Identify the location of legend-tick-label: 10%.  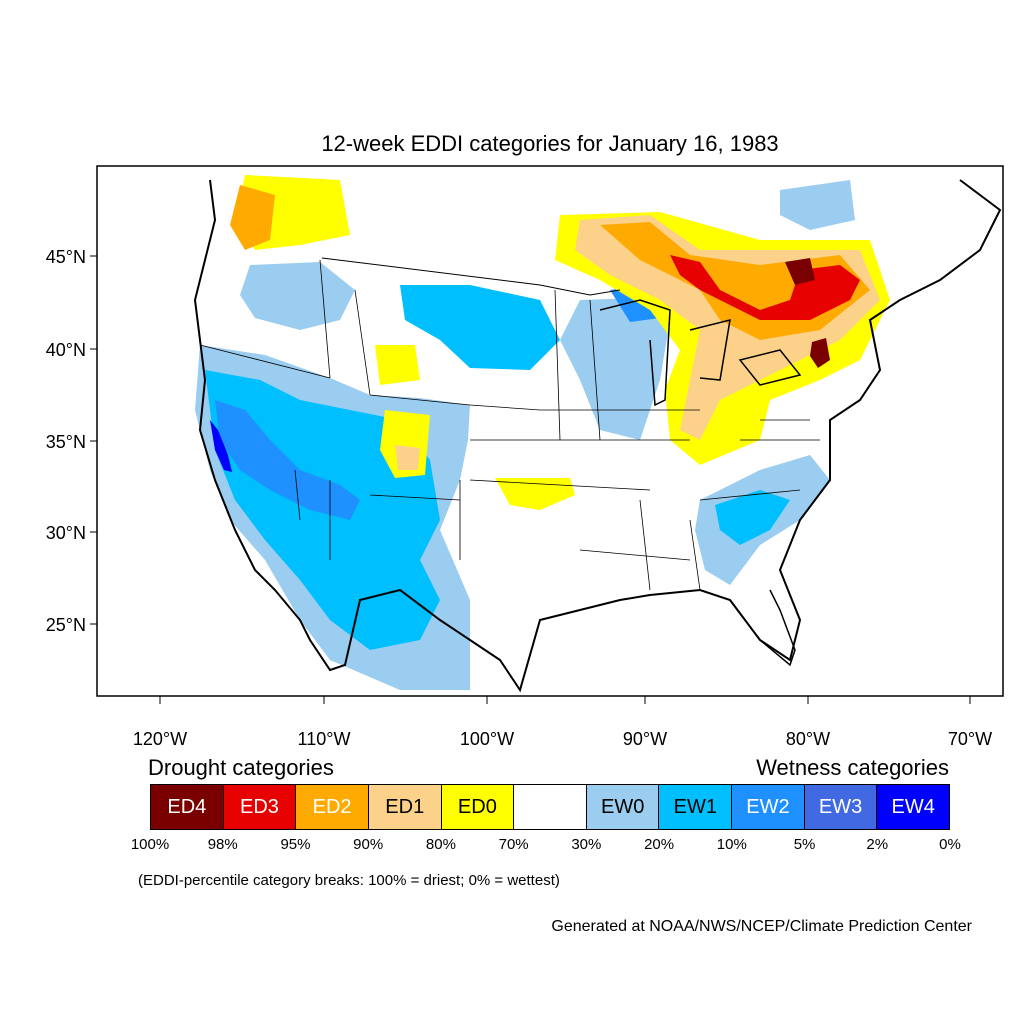
(731, 844).